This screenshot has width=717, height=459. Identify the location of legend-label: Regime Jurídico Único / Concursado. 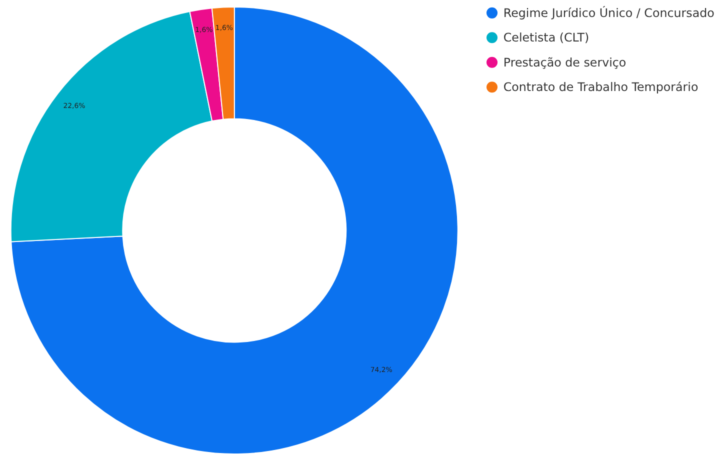
(608, 13).